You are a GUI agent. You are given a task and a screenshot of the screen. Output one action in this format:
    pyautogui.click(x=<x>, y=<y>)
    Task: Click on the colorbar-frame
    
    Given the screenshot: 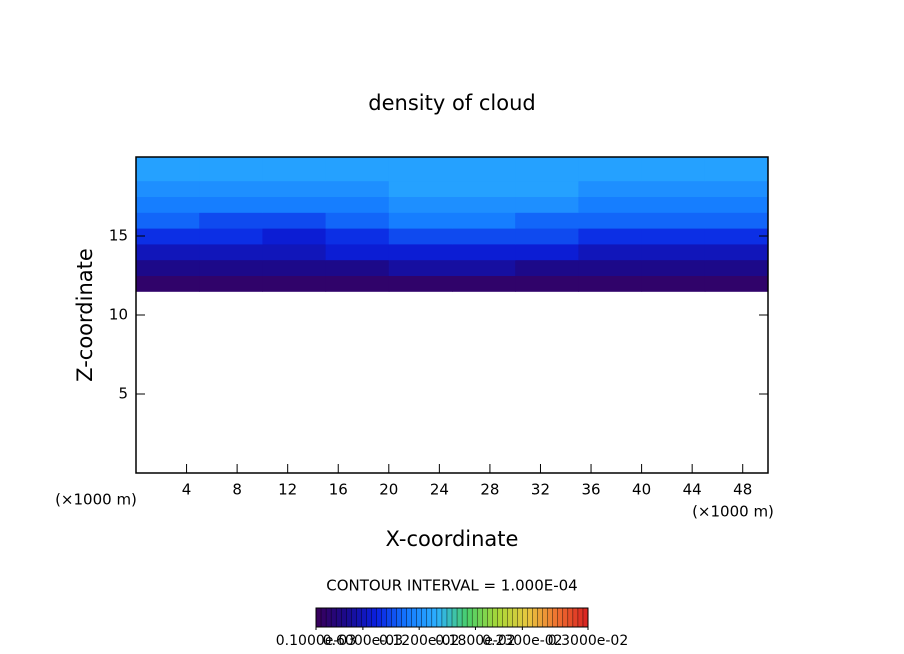 What is the action you would take?
    pyautogui.click(x=452, y=617)
    